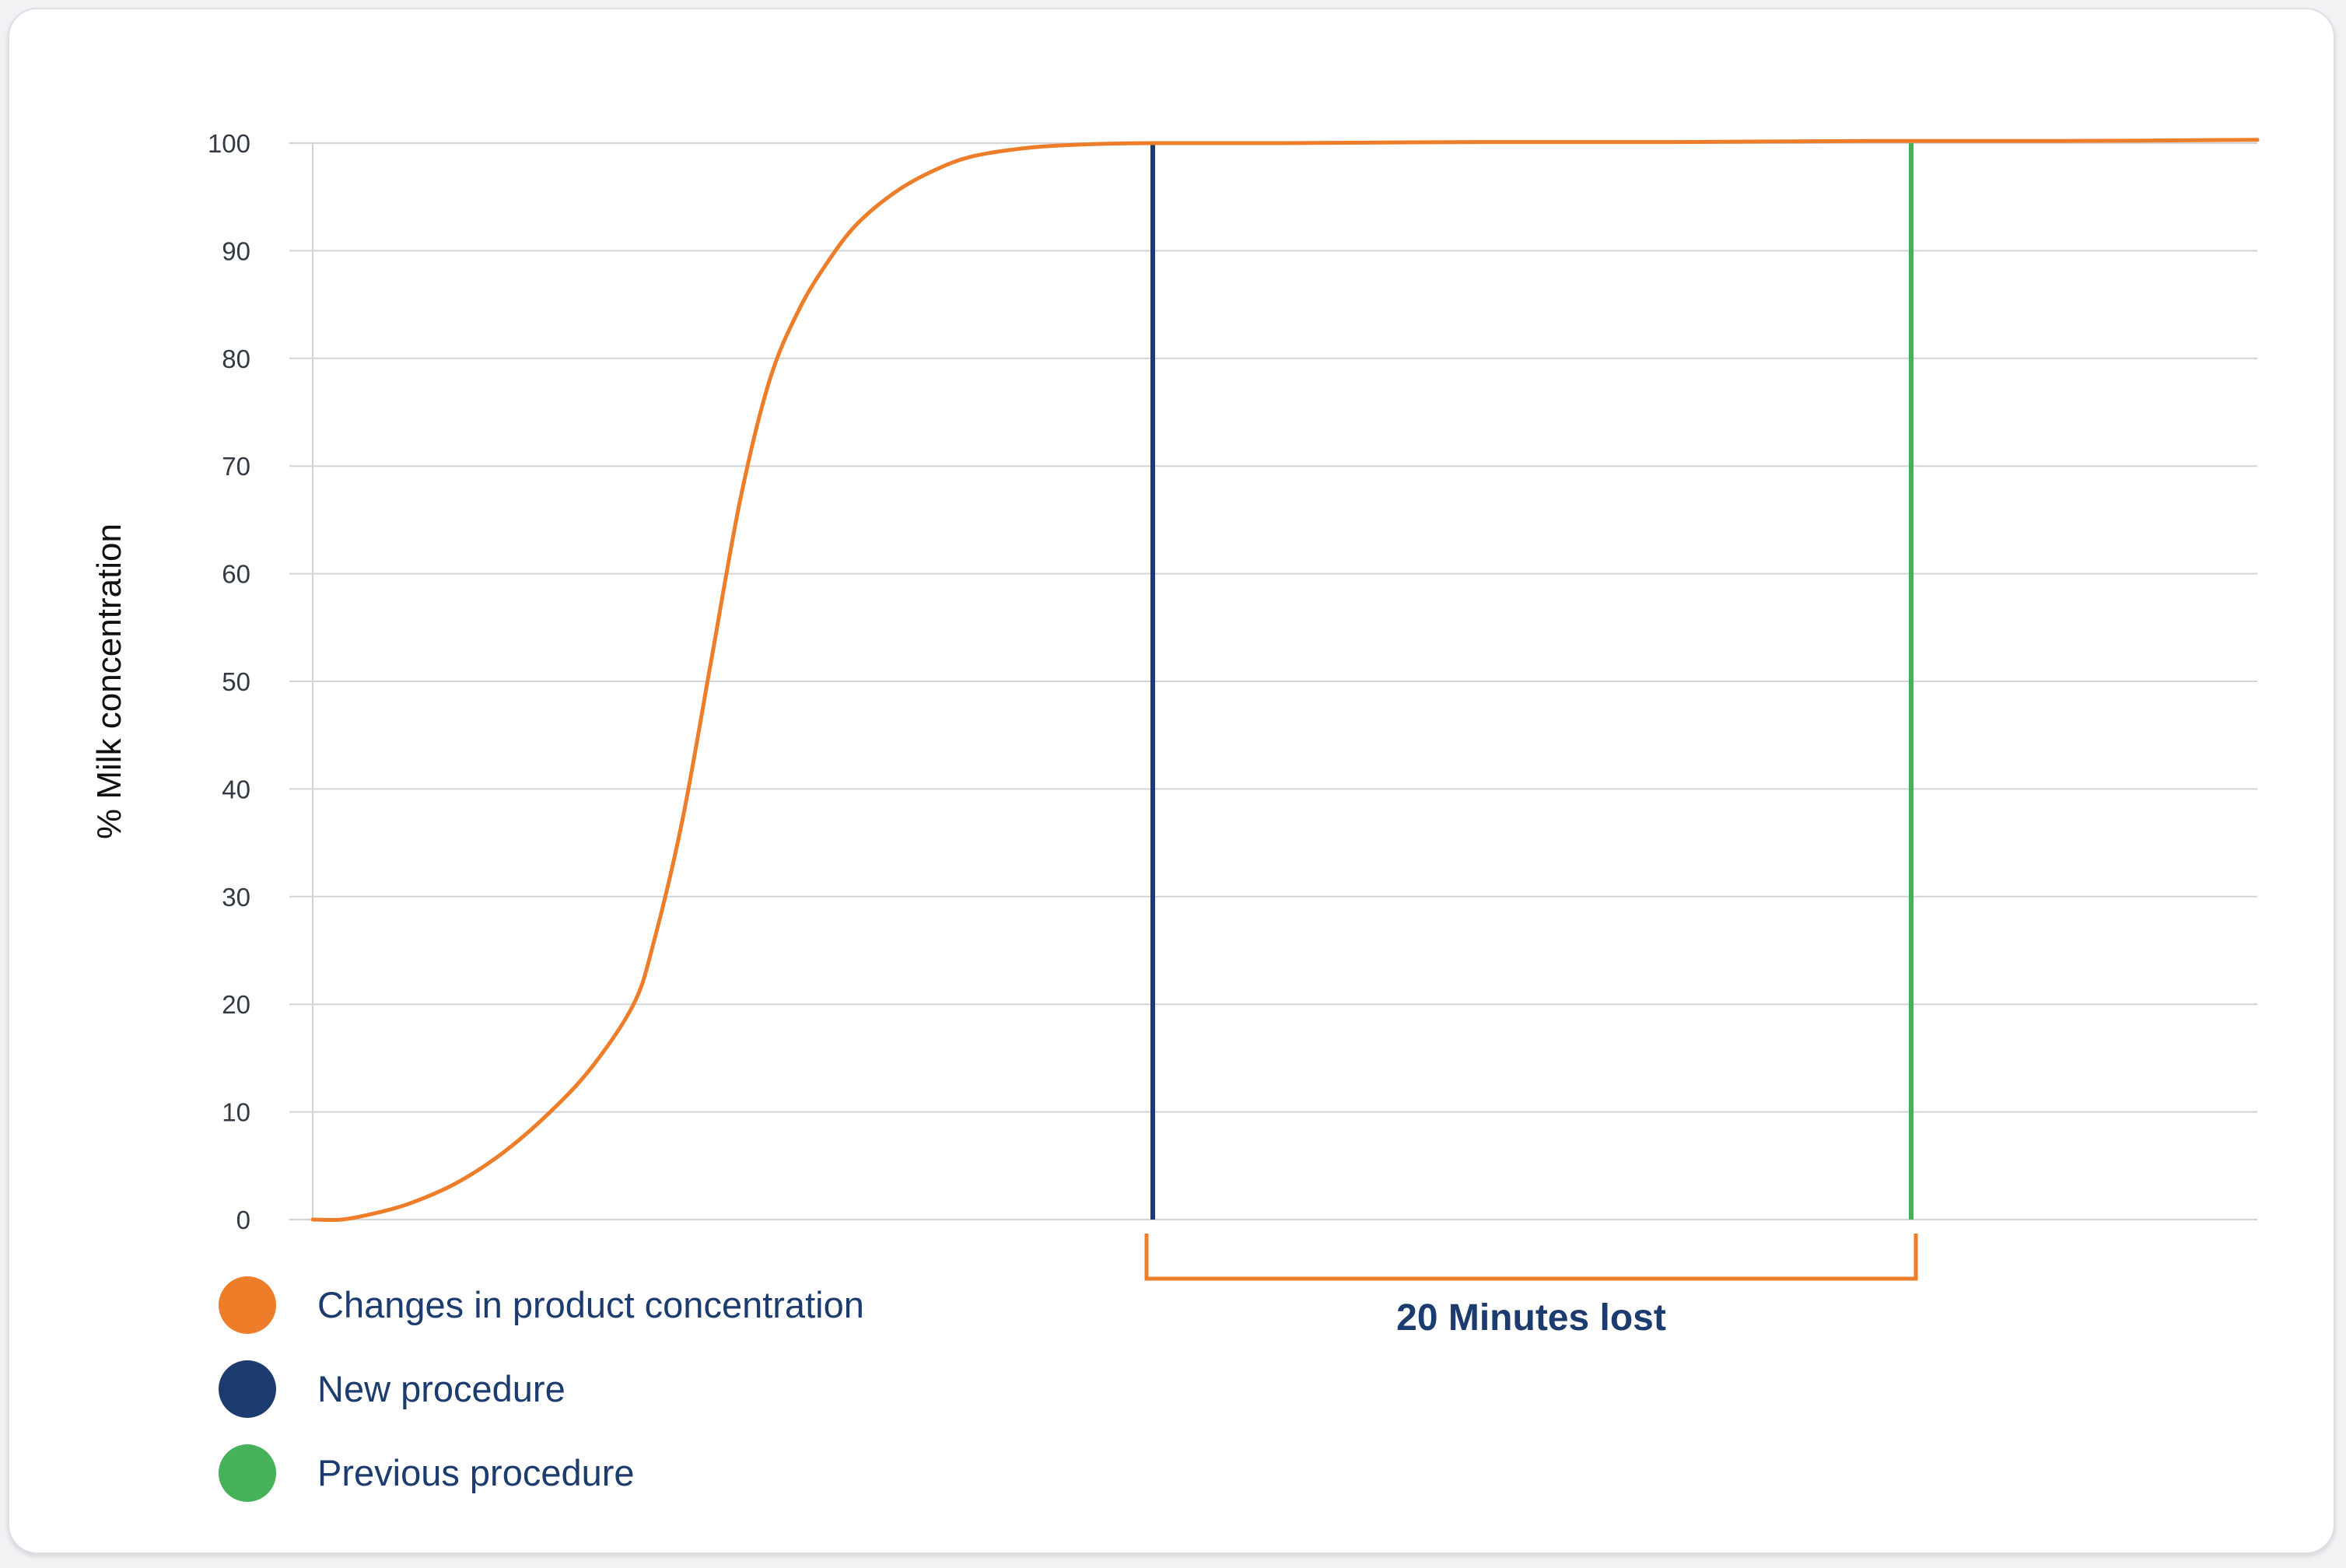 The height and width of the screenshot is (1568, 2346). Describe the element at coordinates (236, 467) in the screenshot. I see `y-tick-label-70: 70` at that location.